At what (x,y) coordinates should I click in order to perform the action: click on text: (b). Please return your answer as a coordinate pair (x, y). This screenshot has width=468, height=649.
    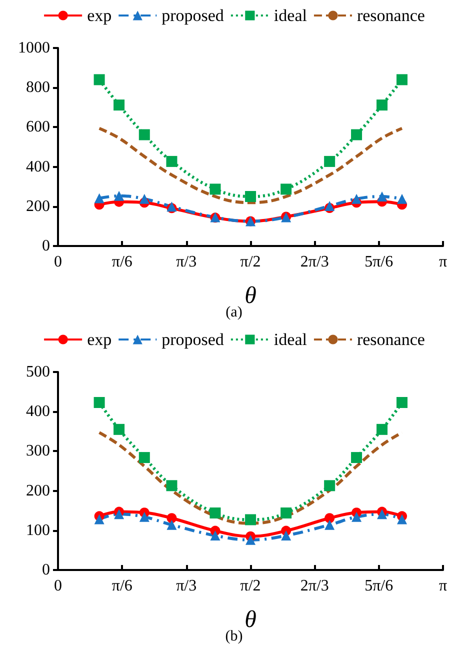
    Looking at the image, I should click on (234, 636).